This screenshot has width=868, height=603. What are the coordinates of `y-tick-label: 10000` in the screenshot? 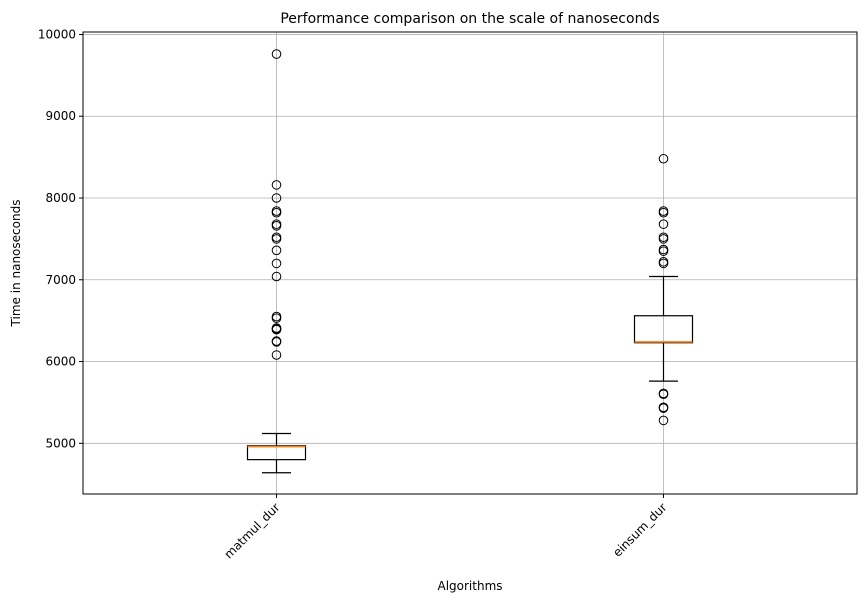 It's located at (57, 34).